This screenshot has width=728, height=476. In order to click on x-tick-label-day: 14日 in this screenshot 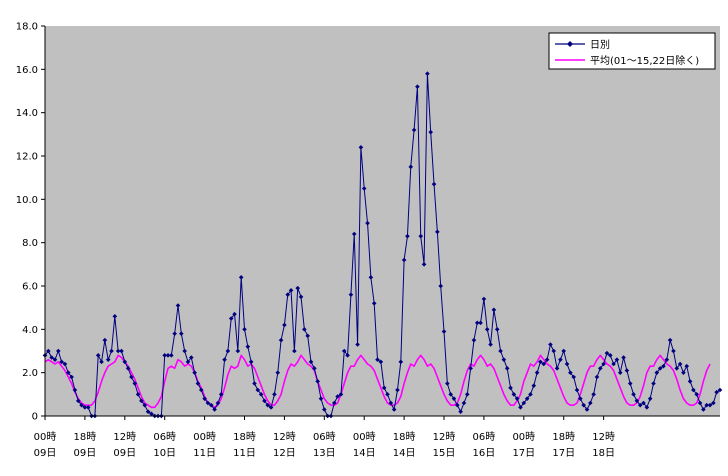, I will do `click(404, 453)`.